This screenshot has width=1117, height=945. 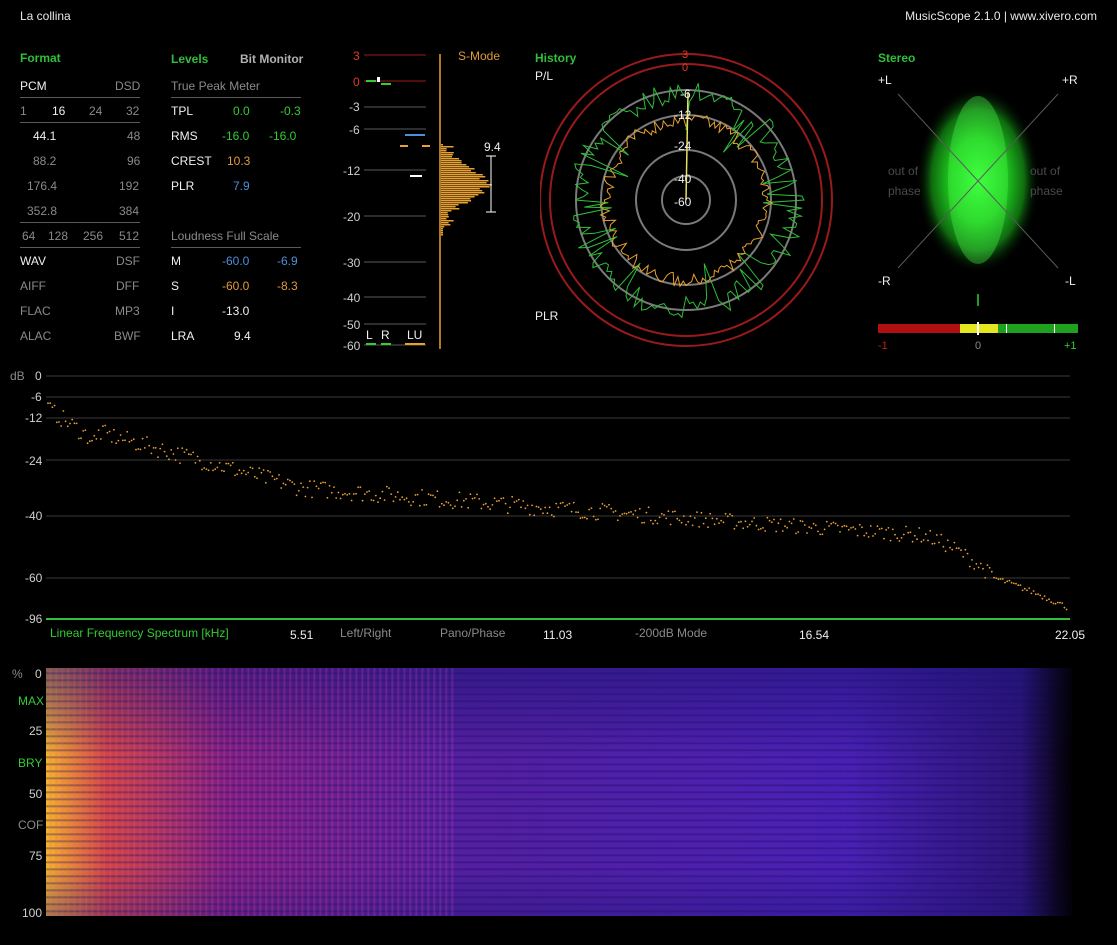 I want to click on rms-right: -16.0, so click(x=283, y=136).